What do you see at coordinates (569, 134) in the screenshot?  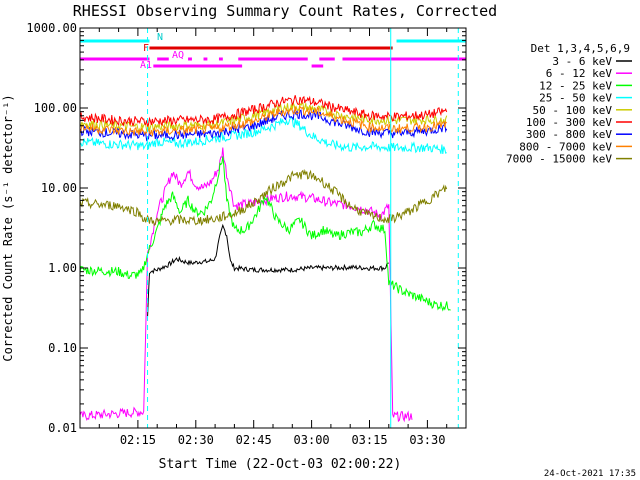 I see `legend-label-6: 300 - 800 keV` at bounding box center [569, 134].